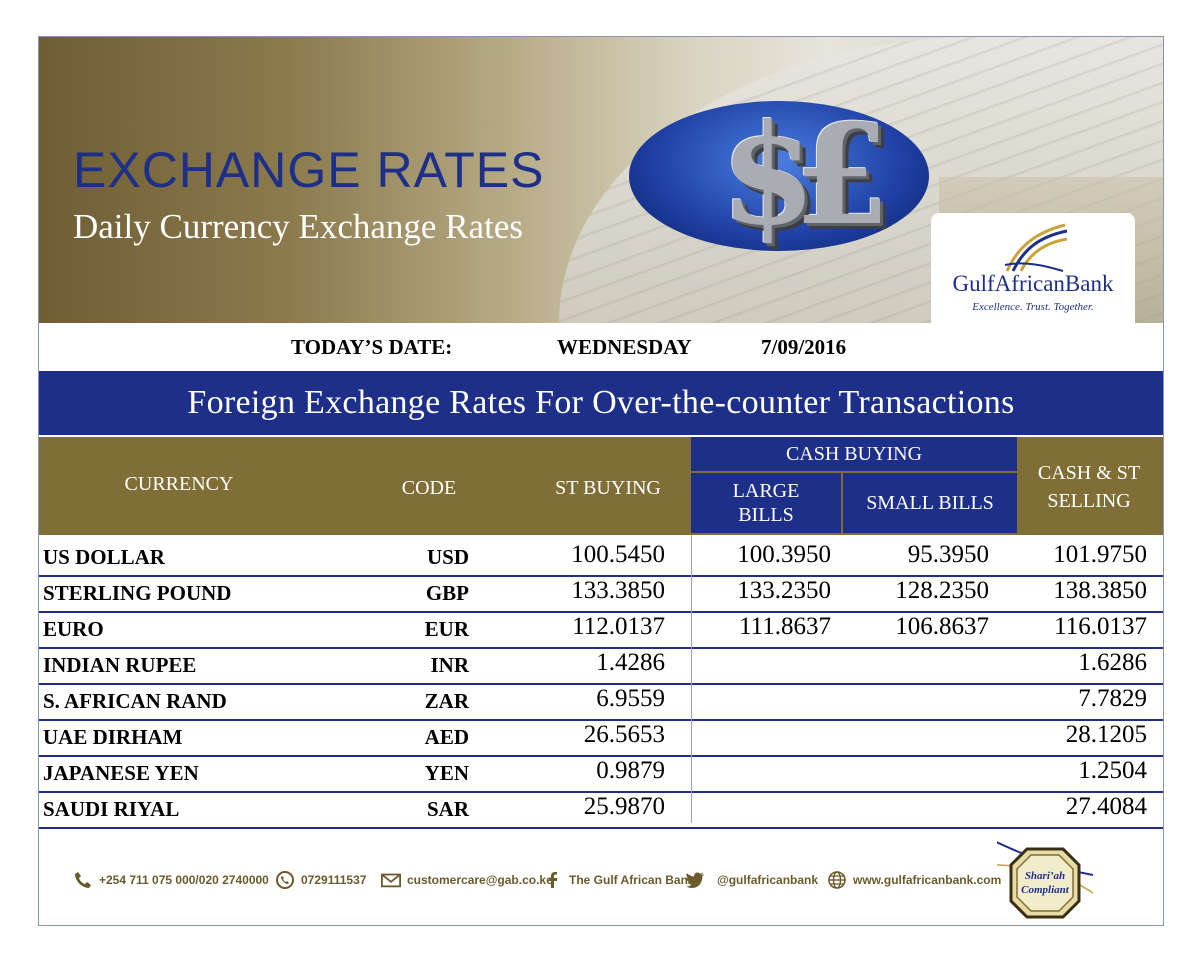 The image size is (1200, 968). What do you see at coordinates (804, 174) in the screenshot?
I see `dollar-pound-symbols: $£` at bounding box center [804, 174].